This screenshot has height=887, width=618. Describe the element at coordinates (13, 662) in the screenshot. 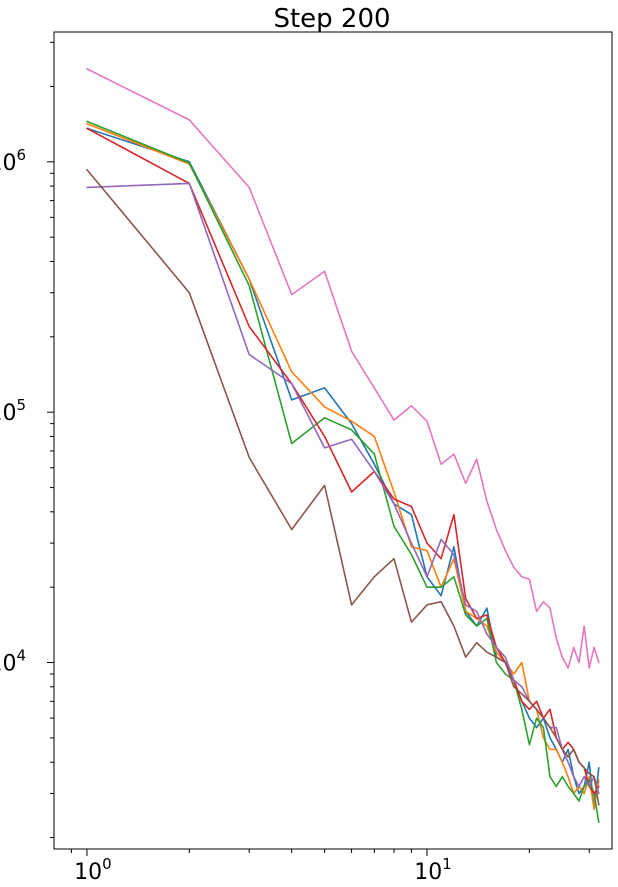

I see `y-tick-label: 10⁴` at that location.